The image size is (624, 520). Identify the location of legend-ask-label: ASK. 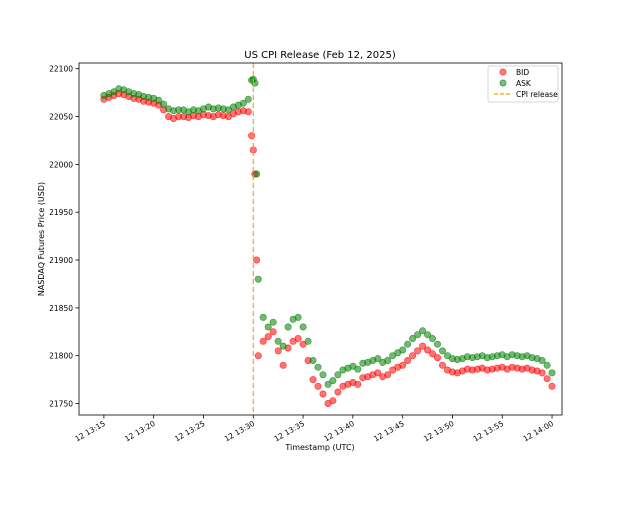
(524, 83).